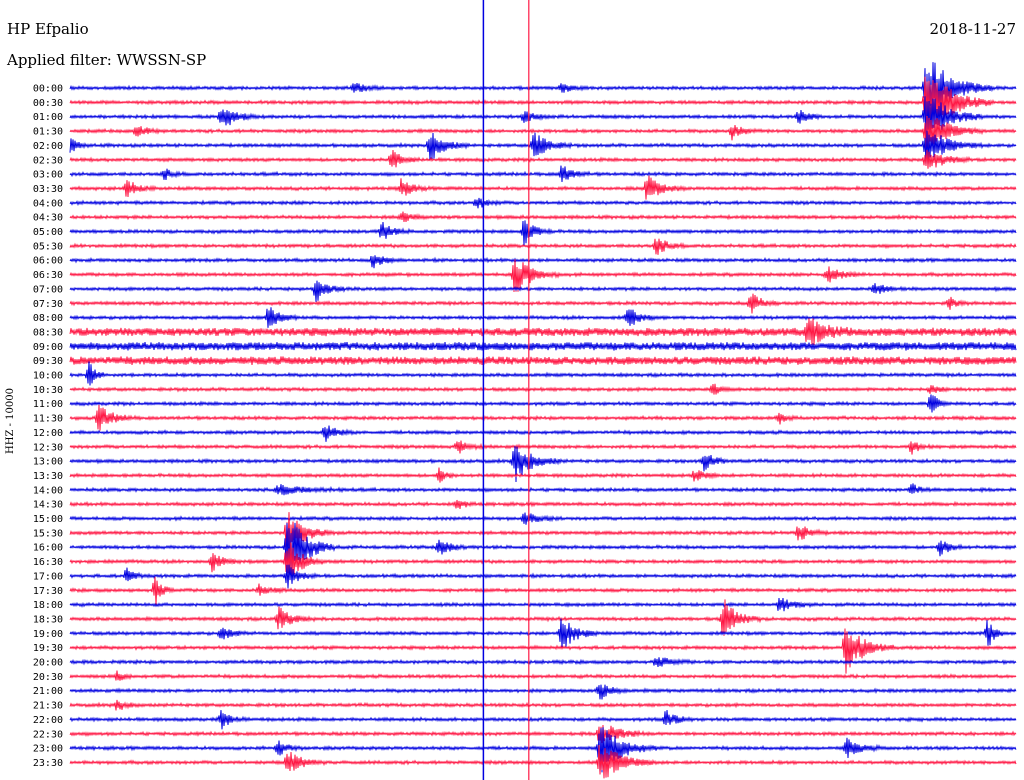 The height and width of the screenshot is (780, 1024). Describe the element at coordinates (48, 706) in the screenshot. I see `row-label: 21:30` at that location.